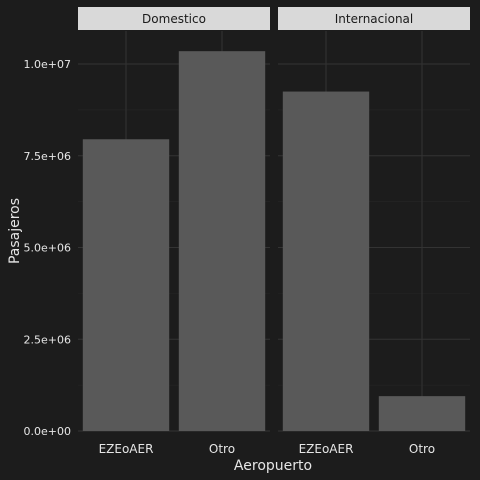 The width and height of the screenshot is (480, 480). Describe the element at coordinates (47, 339) in the screenshot. I see `y-tick-label: 2.5e+06` at that location.